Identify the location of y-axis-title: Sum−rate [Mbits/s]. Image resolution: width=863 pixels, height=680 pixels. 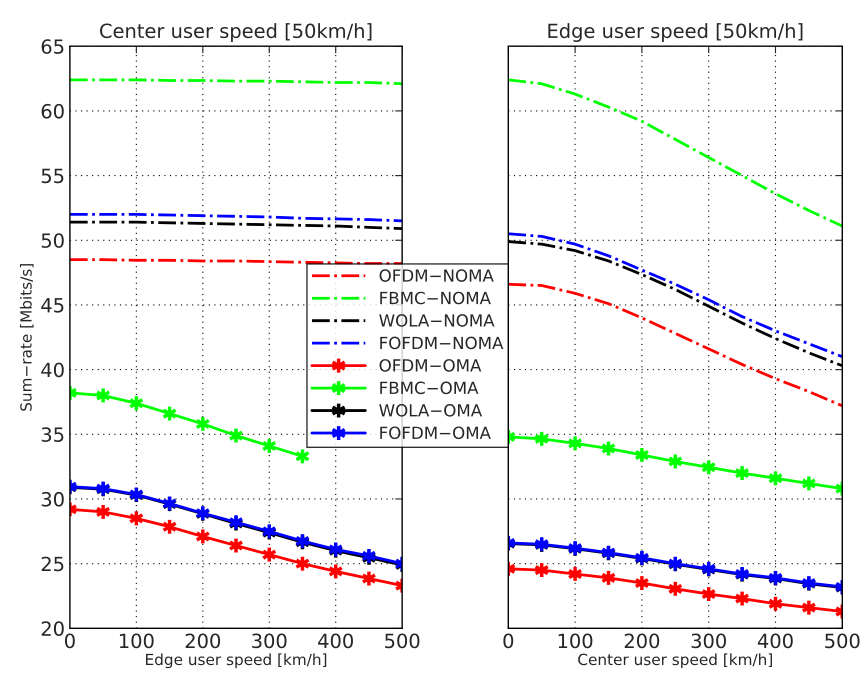
(27, 337).